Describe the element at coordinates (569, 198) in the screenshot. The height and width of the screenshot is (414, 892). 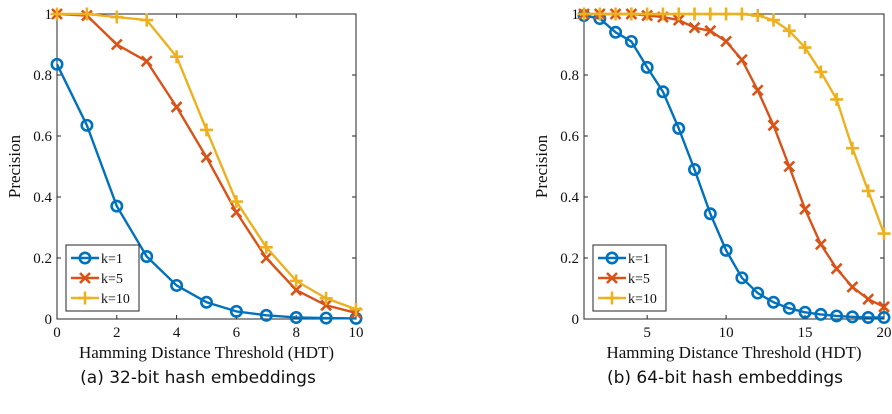
I see `y-tick-label: 0.4` at that location.